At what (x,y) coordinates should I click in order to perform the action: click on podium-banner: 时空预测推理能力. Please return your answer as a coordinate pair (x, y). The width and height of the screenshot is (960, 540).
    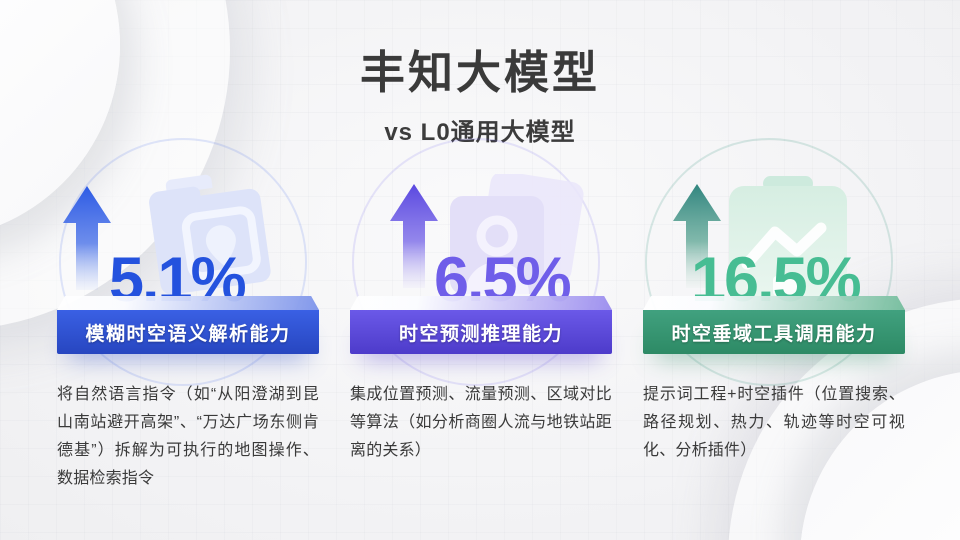
    Looking at the image, I should click on (481, 325).